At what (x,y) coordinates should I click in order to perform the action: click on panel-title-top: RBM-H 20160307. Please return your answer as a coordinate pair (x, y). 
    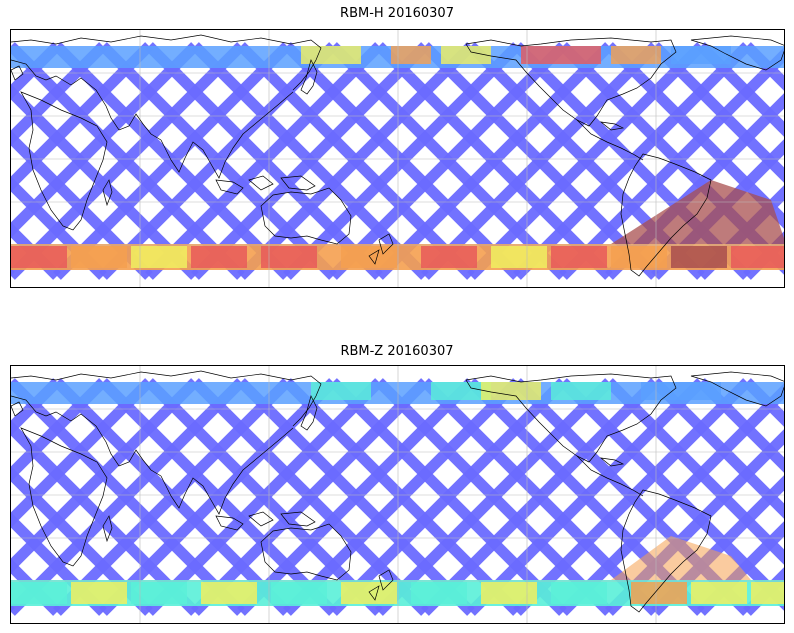
    Looking at the image, I should click on (397, 13).